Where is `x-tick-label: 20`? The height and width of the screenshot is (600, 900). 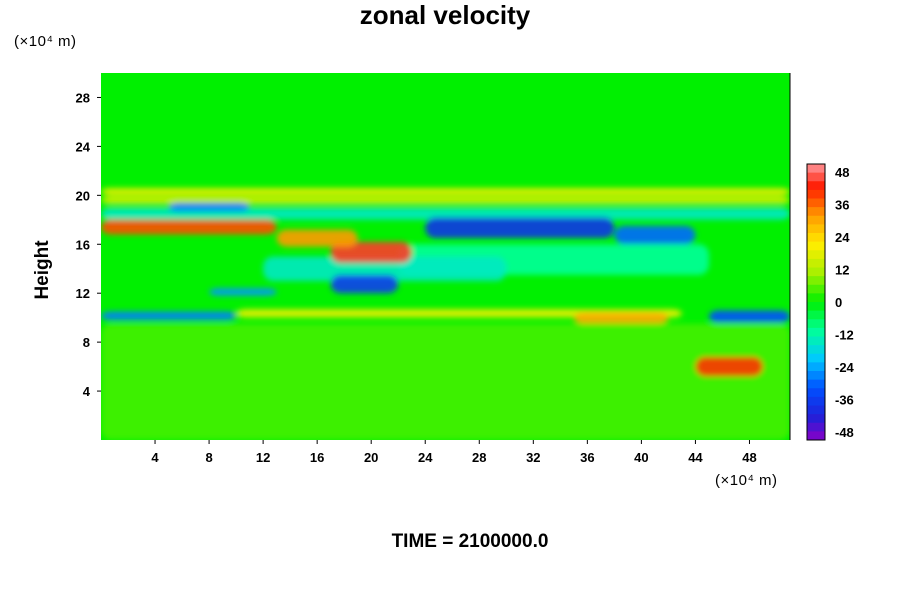
x-tick-label: 20 is located at coordinates (371, 457).